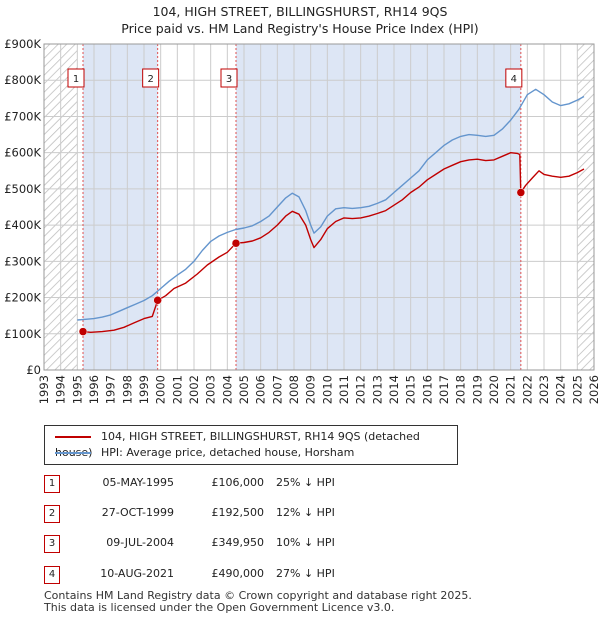 The image size is (600, 620). I want to click on x-tick-label: 2004, so click(227, 389).